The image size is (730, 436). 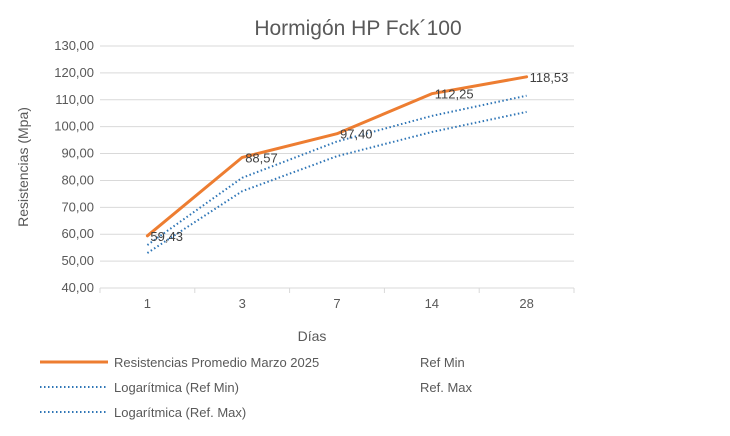 I want to click on data-label: 112,25, so click(x=454, y=94).